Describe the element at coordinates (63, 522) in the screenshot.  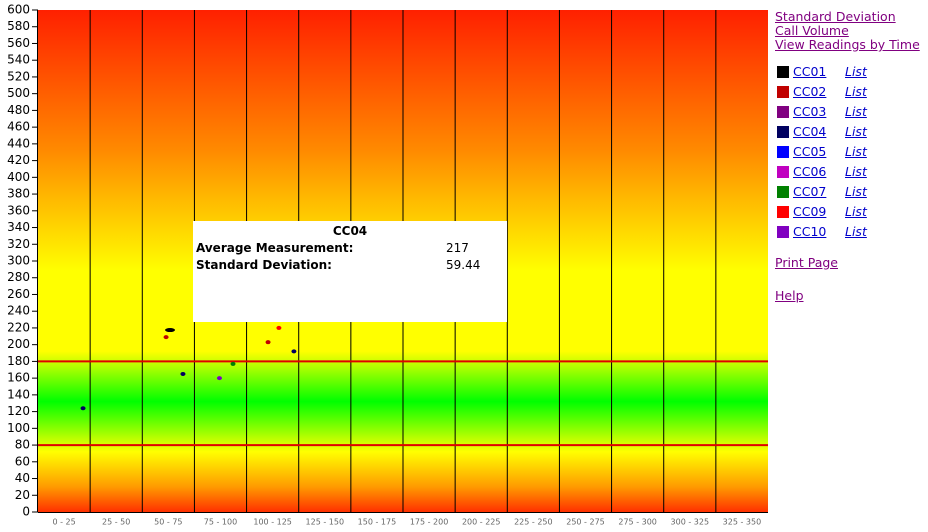
I see `x-tick-label: 0 - 25` at that location.